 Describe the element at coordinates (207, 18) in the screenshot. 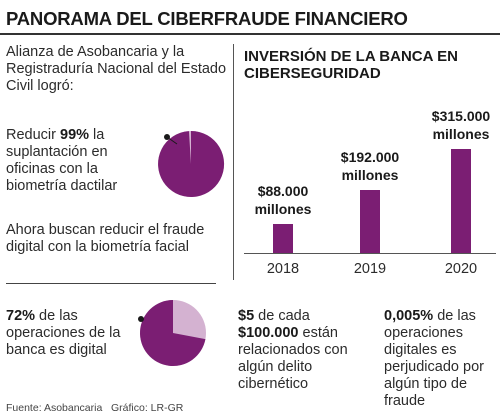

I see `page-title: PANORAMA DEL CIBERFRAUDE FINANCIERO` at that location.